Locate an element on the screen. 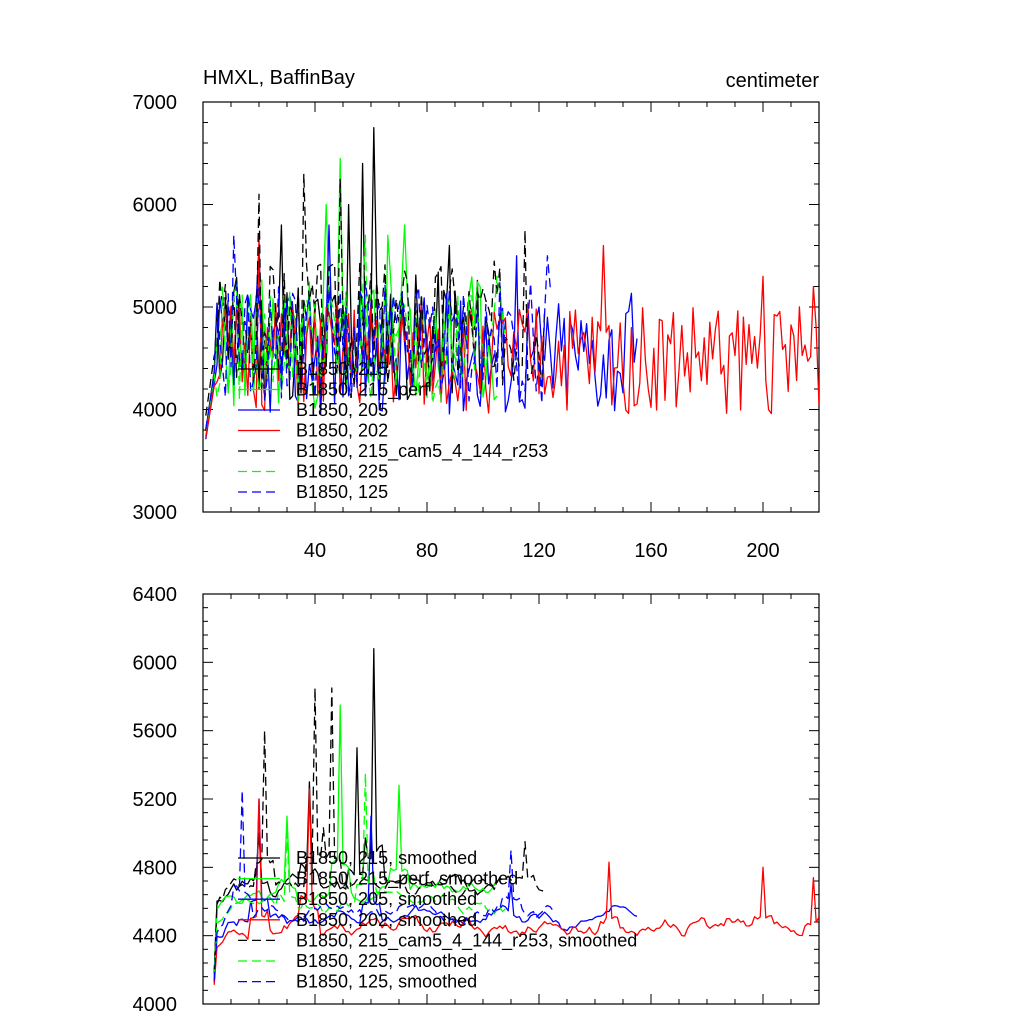 The height and width of the screenshot is (1029, 1024). y-tick-label: 6400 is located at coordinates (155, 595).